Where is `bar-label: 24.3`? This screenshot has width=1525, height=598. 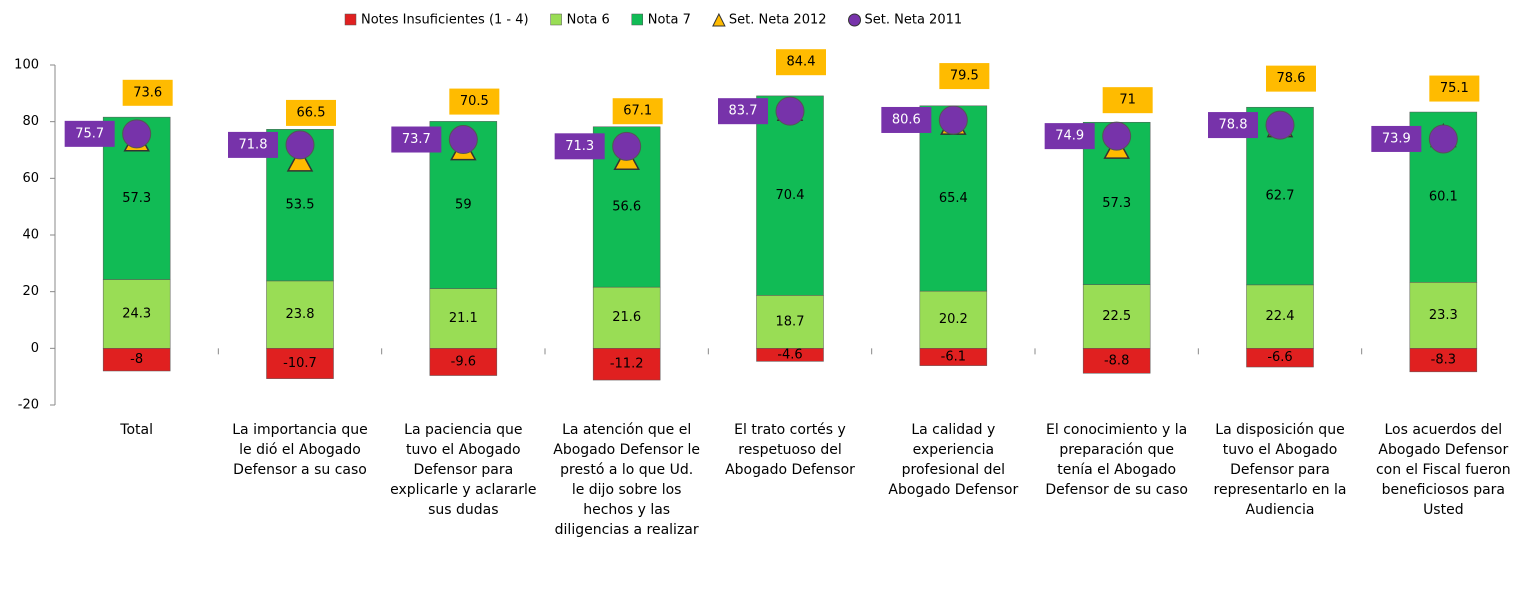 bar-label: 24.3 is located at coordinates (136, 313).